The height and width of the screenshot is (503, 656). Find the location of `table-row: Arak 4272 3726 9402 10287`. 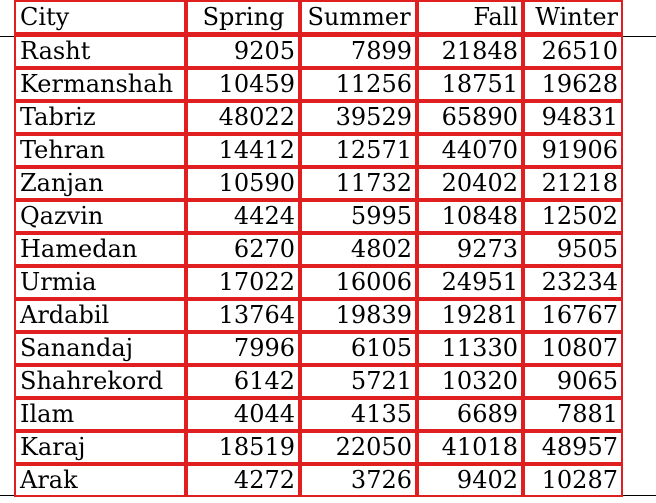

table-row: Arak 4272 3726 9402 10287 is located at coordinates (318, 480).